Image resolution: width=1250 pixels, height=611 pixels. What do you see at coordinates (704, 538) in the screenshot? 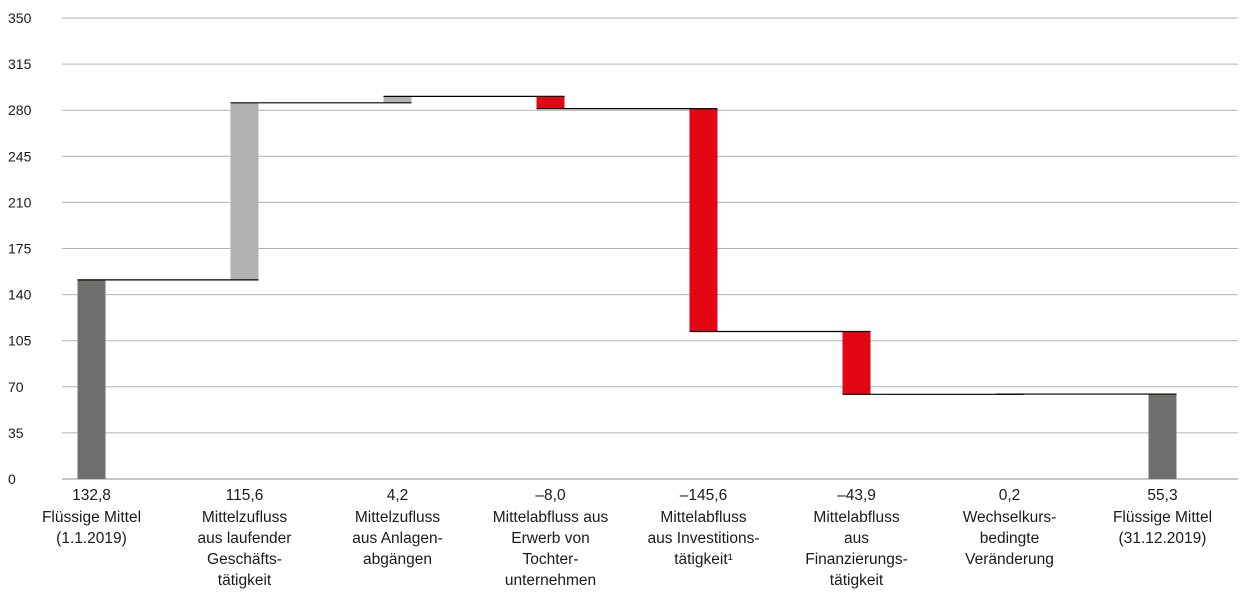
I see `category-label: aus Investitions-` at bounding box center [704, 538].